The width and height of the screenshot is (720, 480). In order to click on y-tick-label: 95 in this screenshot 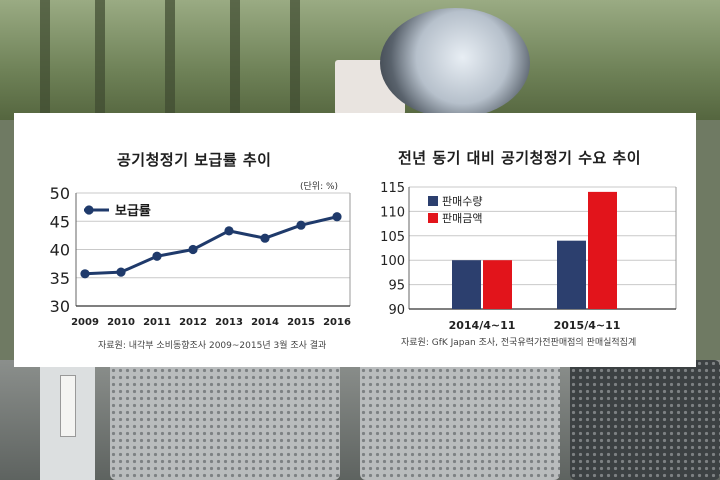, I will do `click(396, 286)`.